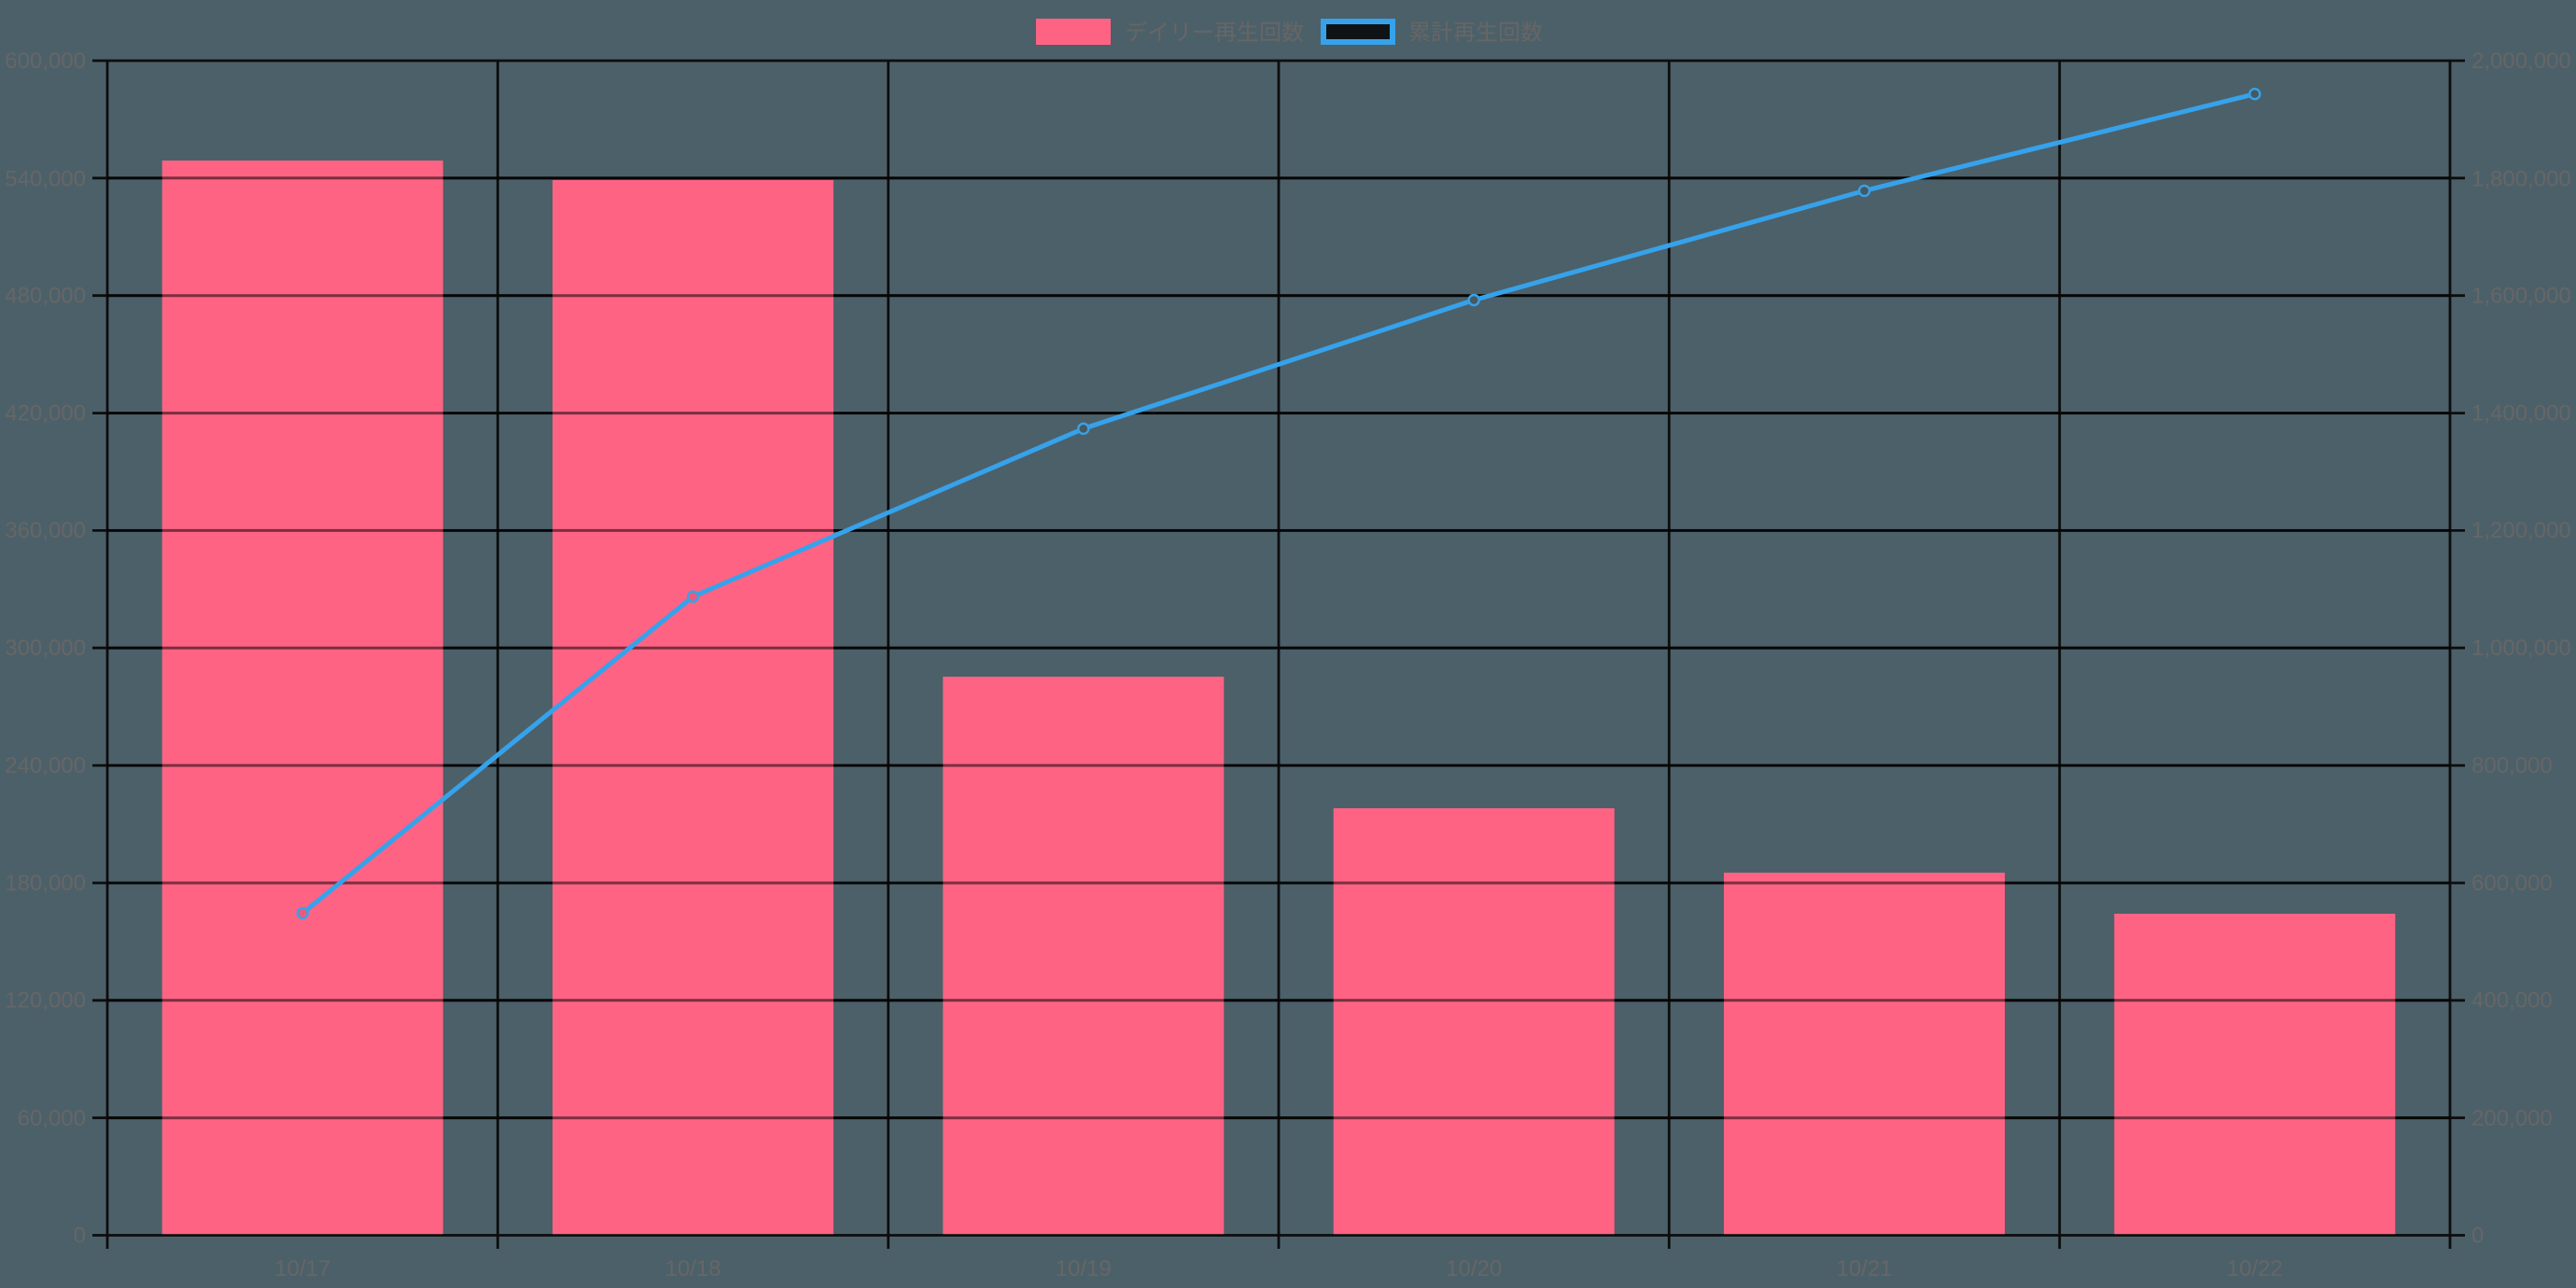  I want to click on svg-text: 10/21, so click(1864, 1268).